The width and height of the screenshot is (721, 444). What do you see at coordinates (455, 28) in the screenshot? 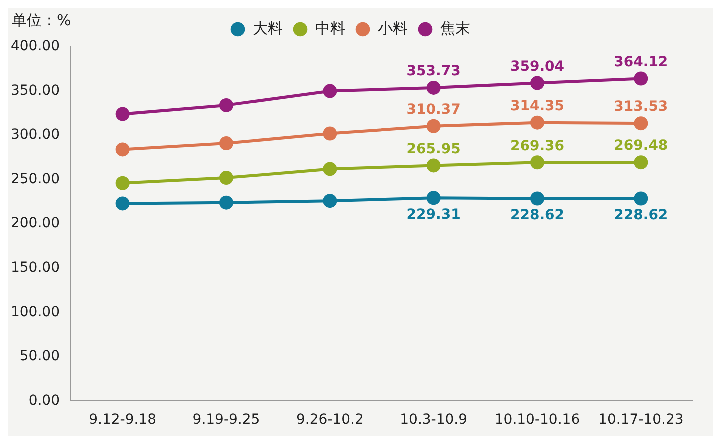
I see `legend-label: 焦末` at bounding box center [455, 28].